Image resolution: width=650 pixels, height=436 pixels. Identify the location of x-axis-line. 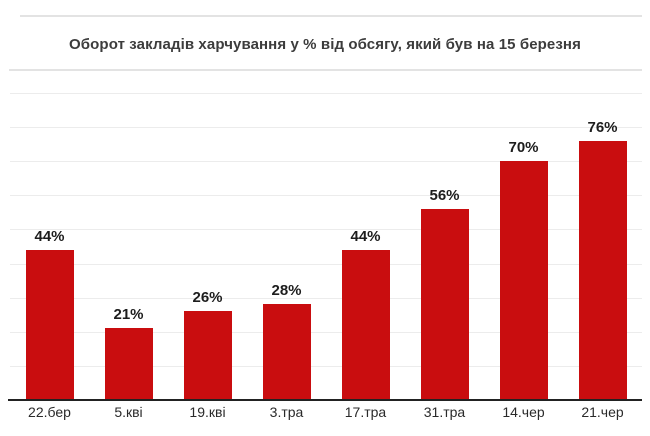
(325, 400).